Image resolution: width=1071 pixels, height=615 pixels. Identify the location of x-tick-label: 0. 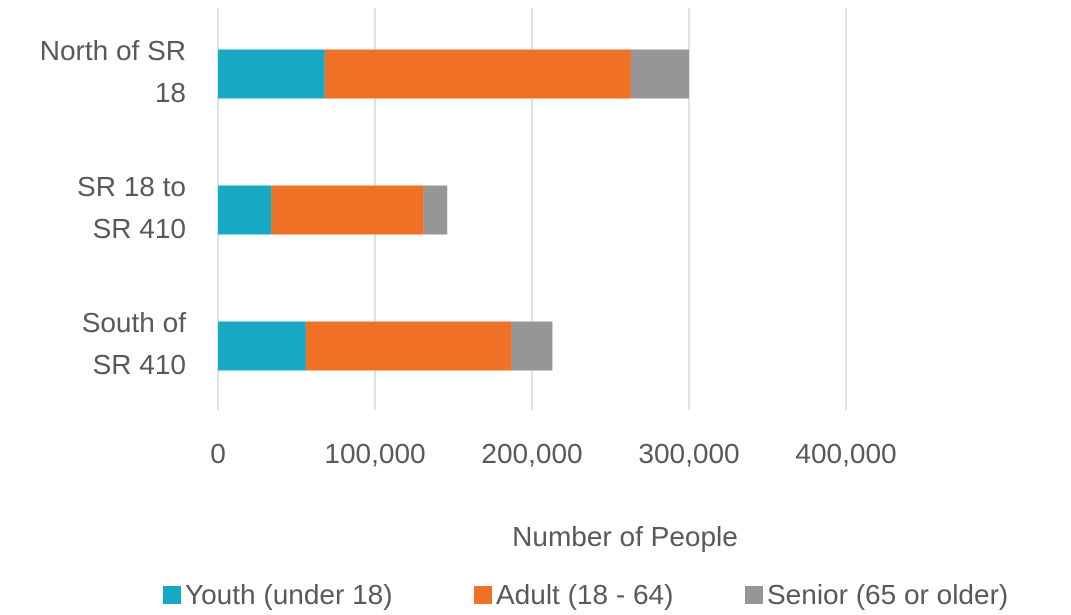
(218, 453).